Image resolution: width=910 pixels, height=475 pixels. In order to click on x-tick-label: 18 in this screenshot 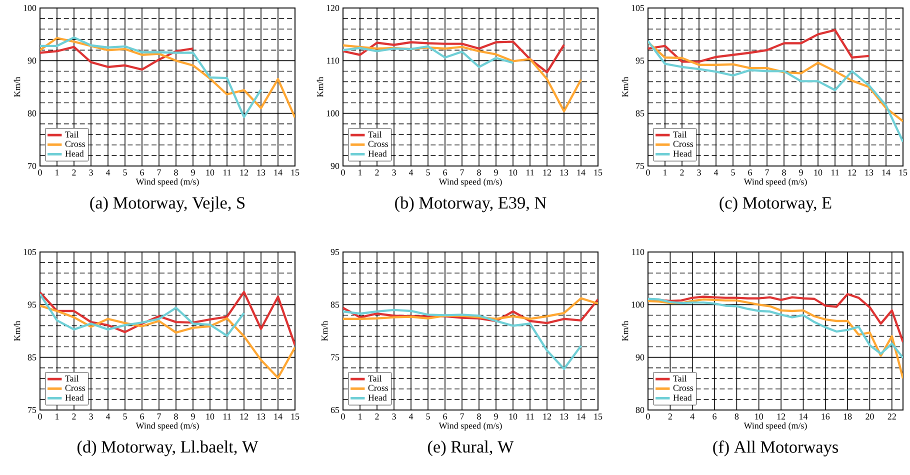, I will do `click(848, 417)`.